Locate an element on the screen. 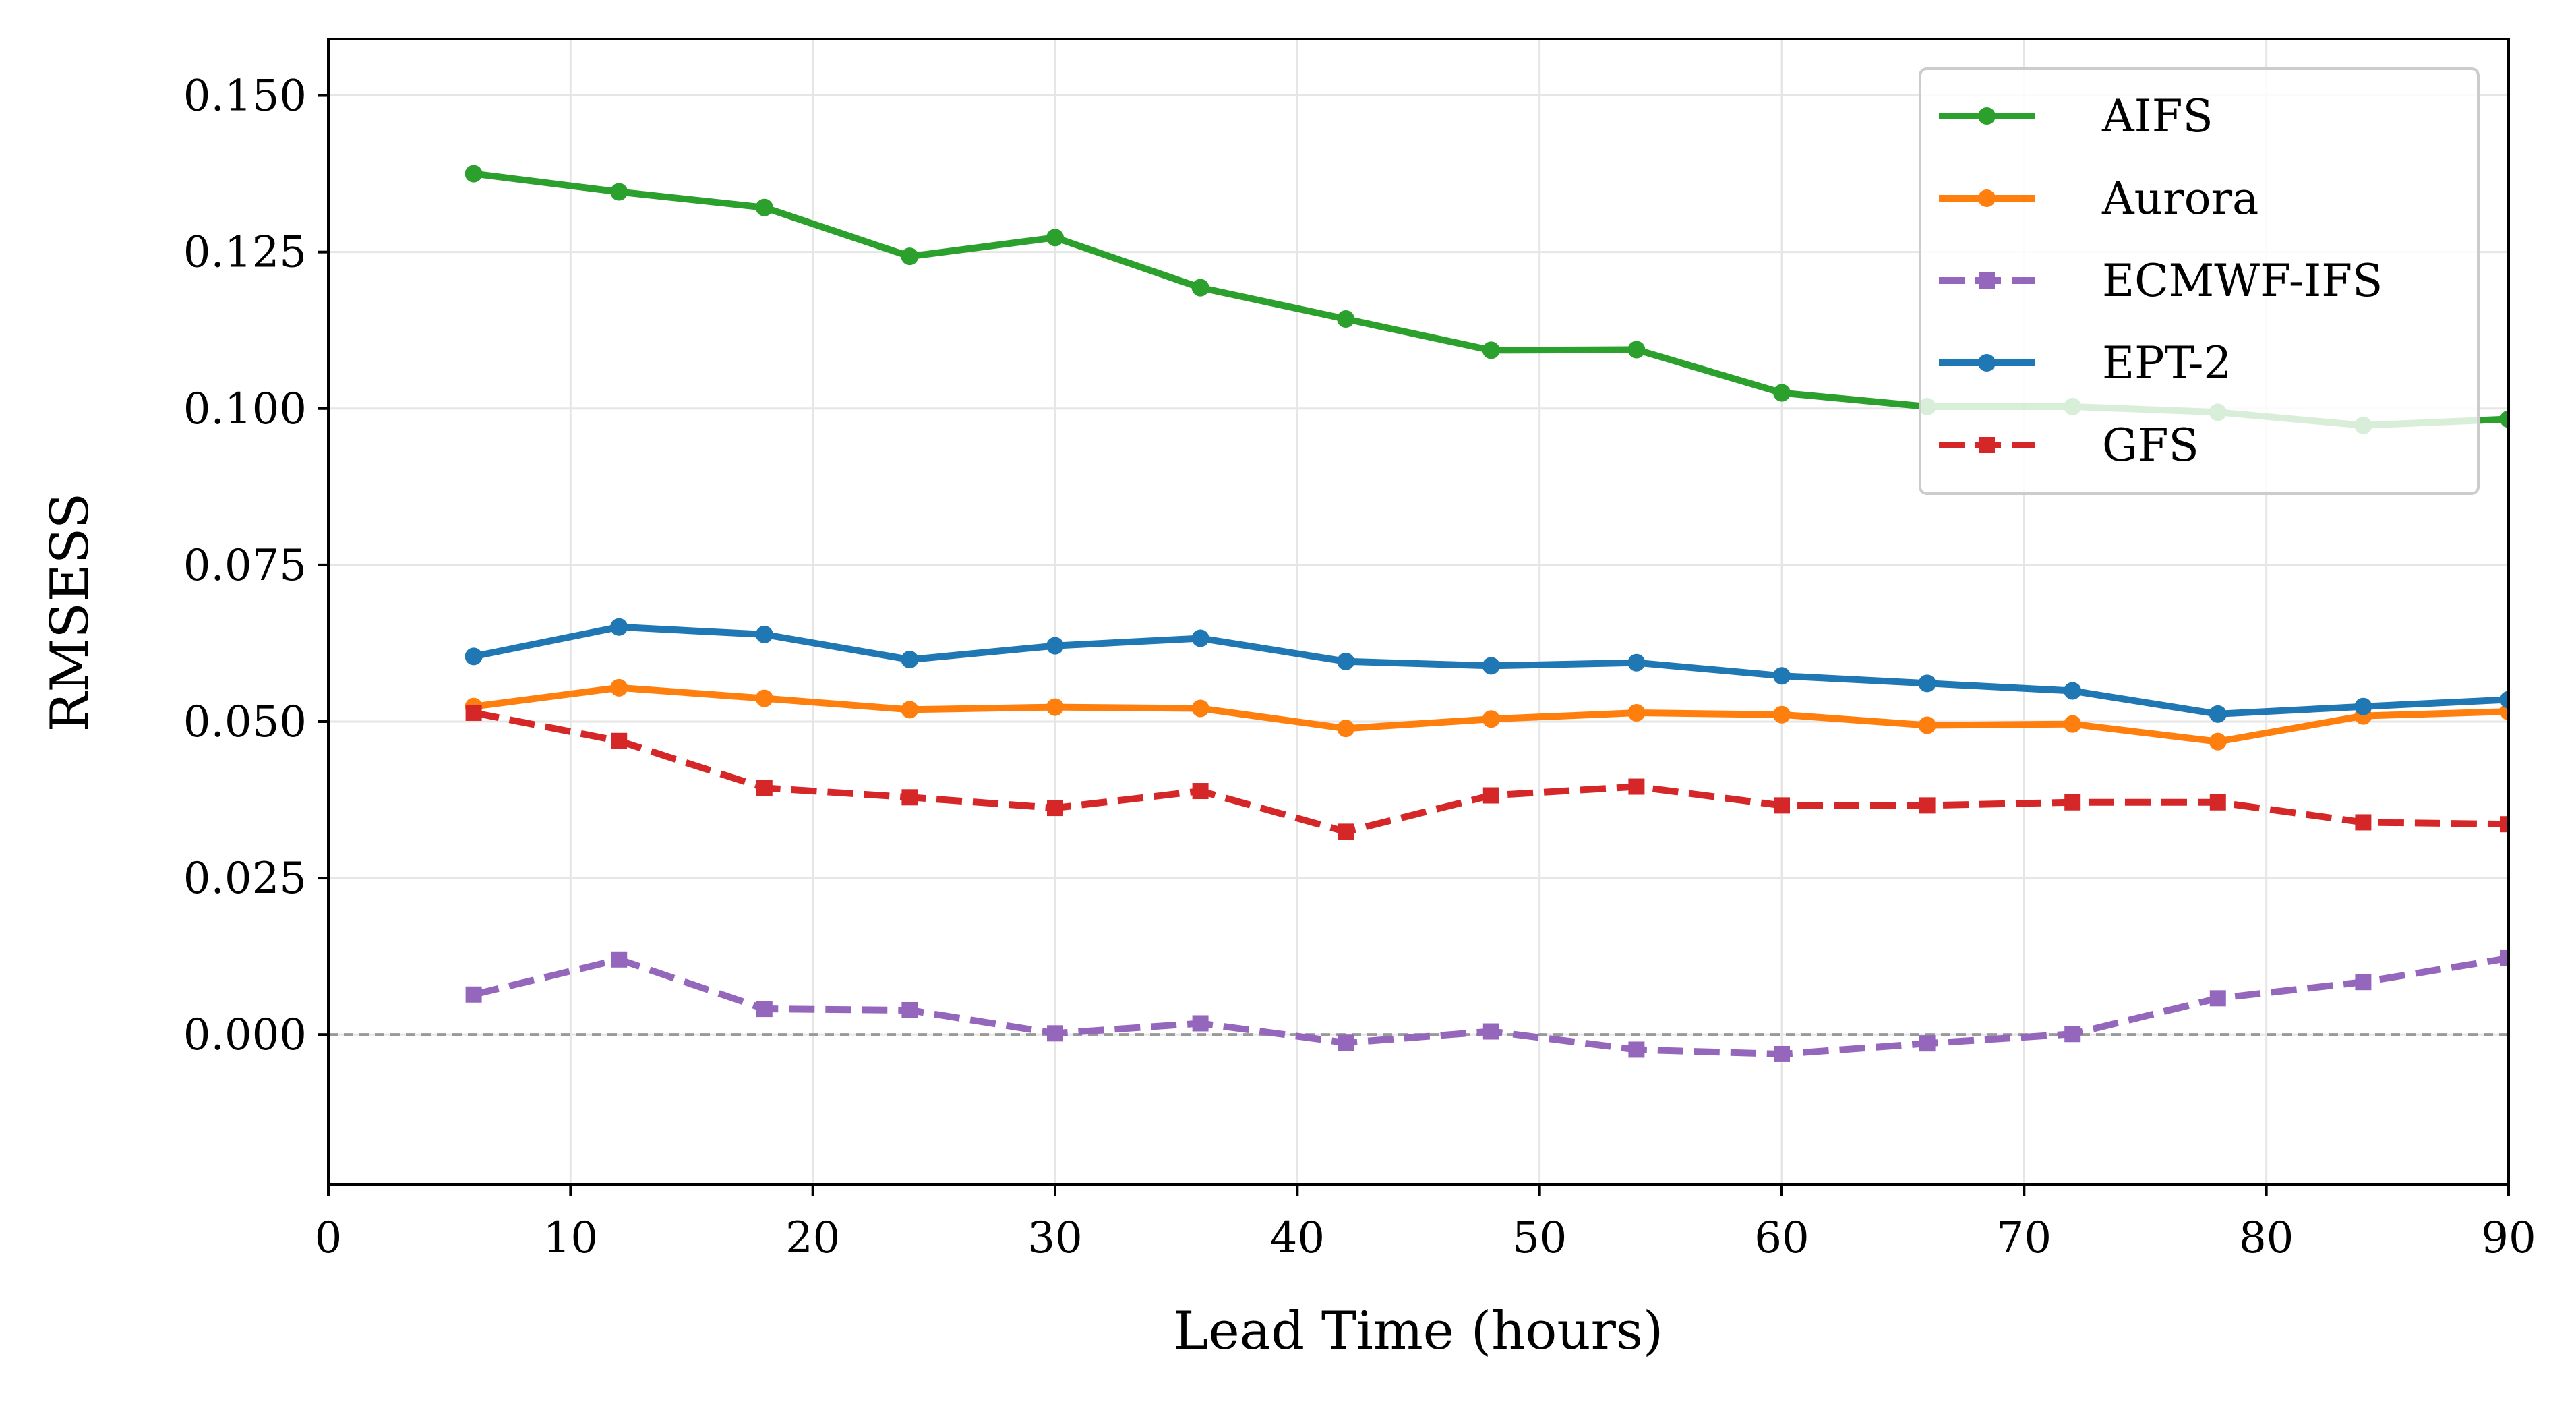 This screenshot has width=2576, height=1404. y-tick-label: 0.125 is located at coordinates (245, 253).